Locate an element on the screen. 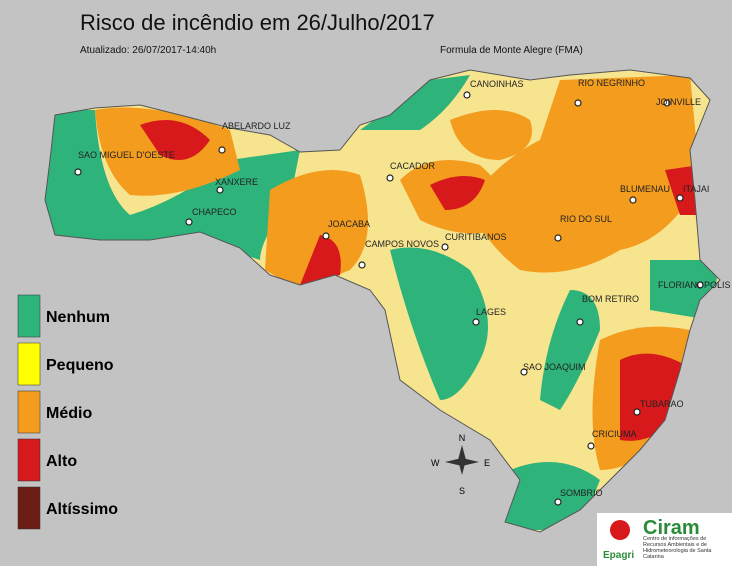 The image size is (732, 566). compass-e: E is located at coordinates (487, 463).